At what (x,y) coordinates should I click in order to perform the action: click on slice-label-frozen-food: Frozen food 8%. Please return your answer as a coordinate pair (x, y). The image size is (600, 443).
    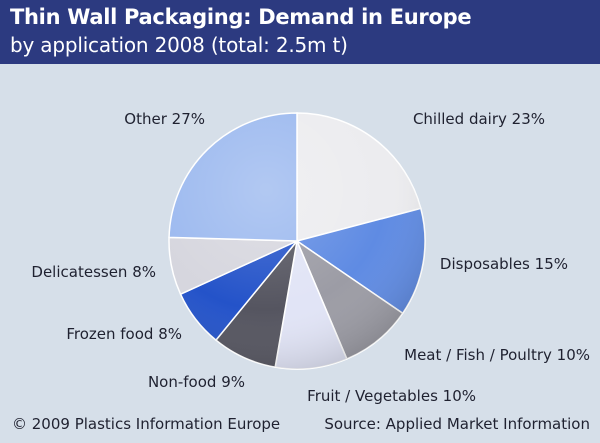
    Looking at the image, I should click on (124, 334).